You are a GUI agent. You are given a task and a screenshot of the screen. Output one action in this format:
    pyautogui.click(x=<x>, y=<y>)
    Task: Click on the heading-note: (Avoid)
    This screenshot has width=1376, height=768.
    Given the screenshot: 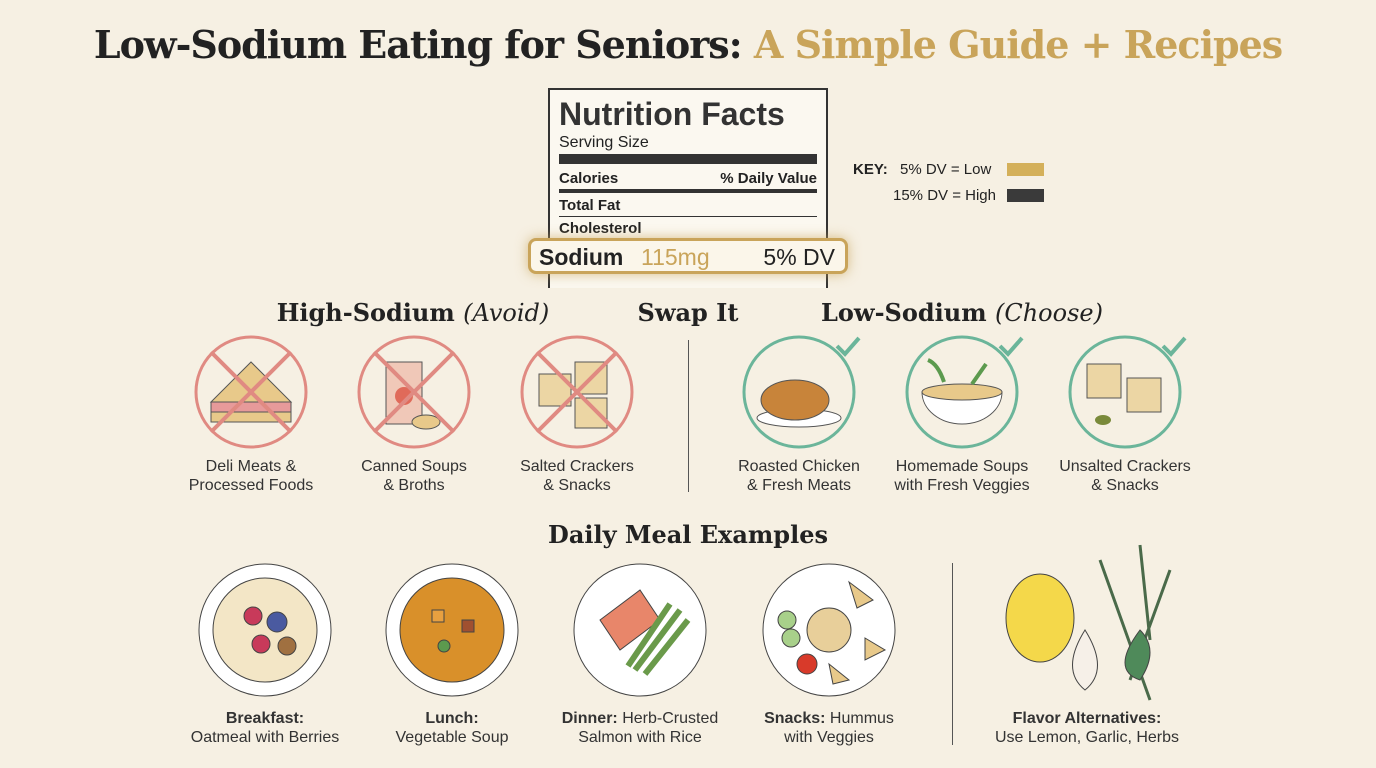 What is the action you would take?
    pyautogui.click(x=506, y=313)
    